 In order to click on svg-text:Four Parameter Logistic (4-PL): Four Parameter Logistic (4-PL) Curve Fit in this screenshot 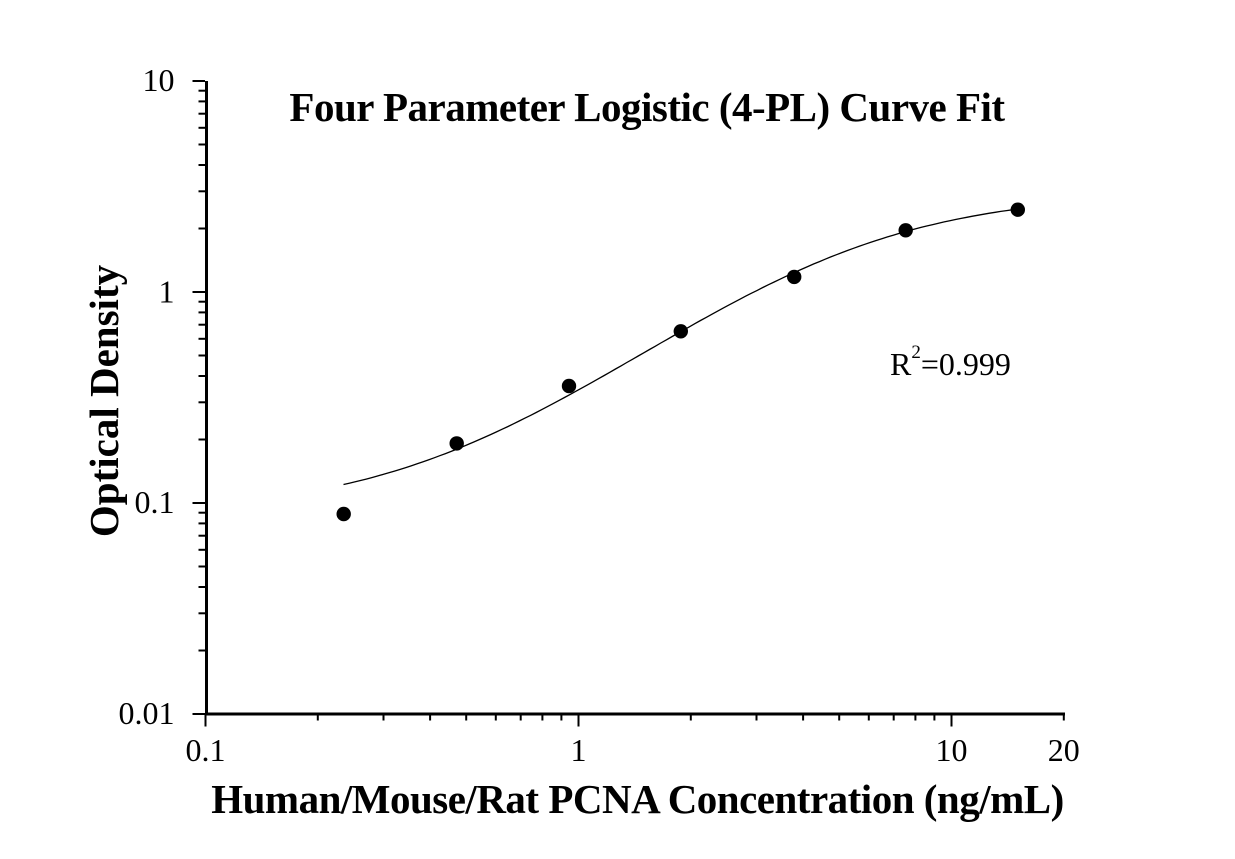, I will do `click(647, 107)`.